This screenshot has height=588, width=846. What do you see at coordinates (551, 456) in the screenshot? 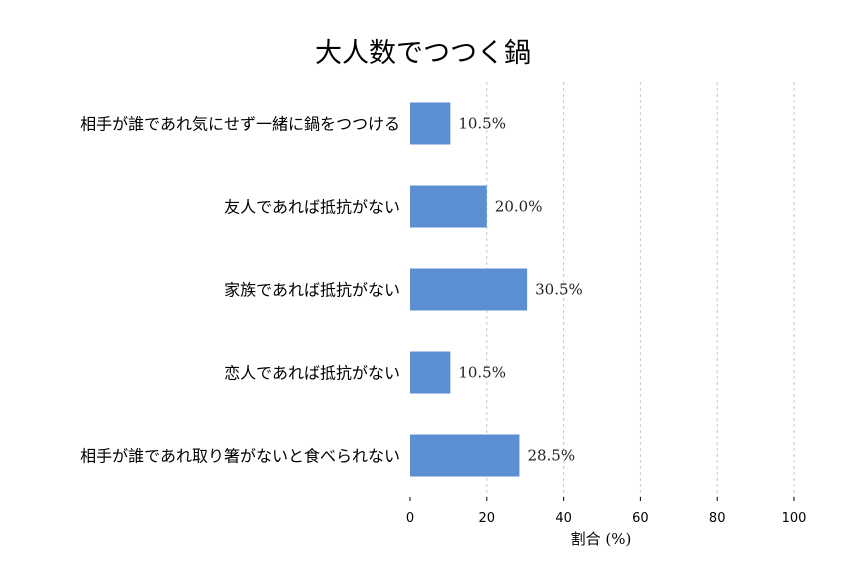
I see `bar-value-label: 28.5%` at bounding box center [551, 456].